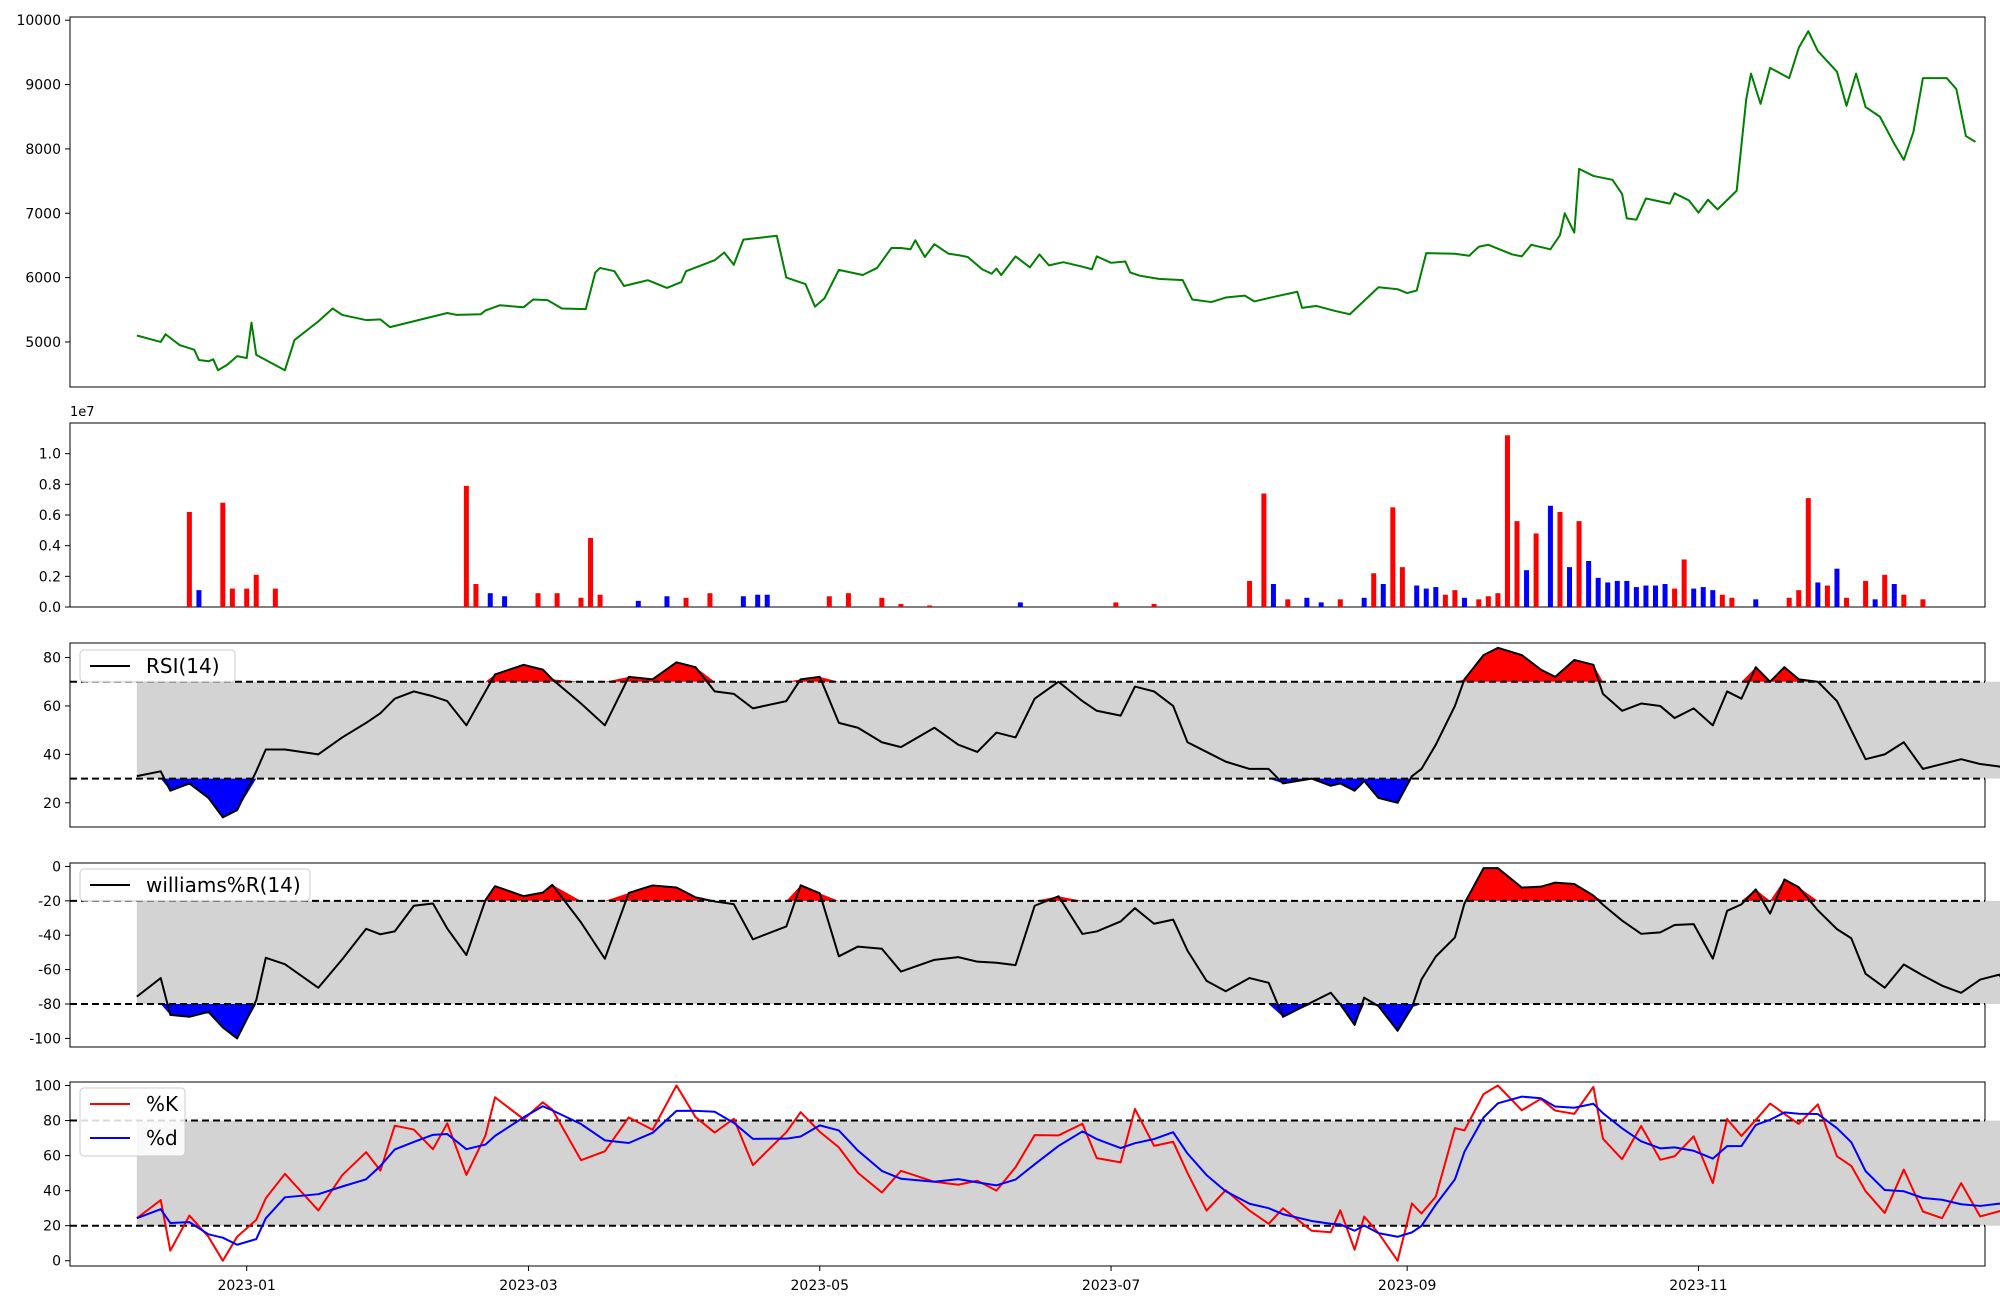 The height and width of the screenshot is (1300, 2000). I want to click on y-tick-label: -60, so click(49, 971).